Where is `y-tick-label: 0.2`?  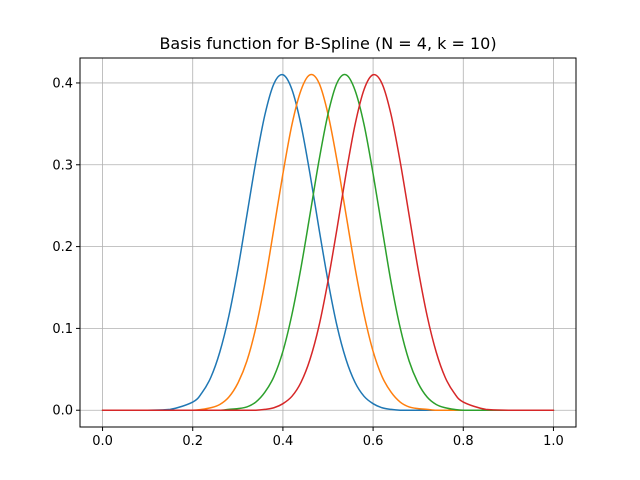 y-tick-label: 0.2 is located at coordinates (62, 247).